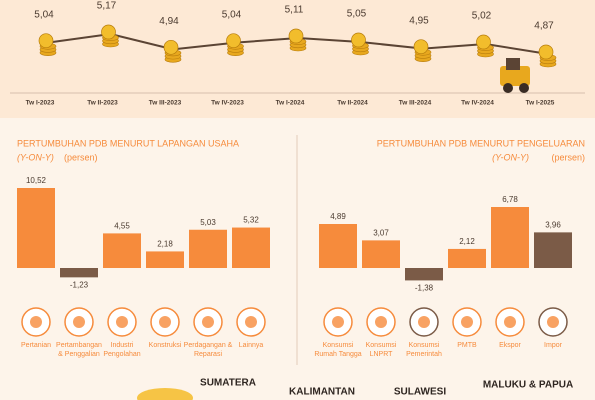 The width and height of the screenshot is (595, 400). What do you see at coordinates (477, 103) in the screenshot?
I see `x-tick-label: Tw IV-2024` at bounding box center [477, 103].